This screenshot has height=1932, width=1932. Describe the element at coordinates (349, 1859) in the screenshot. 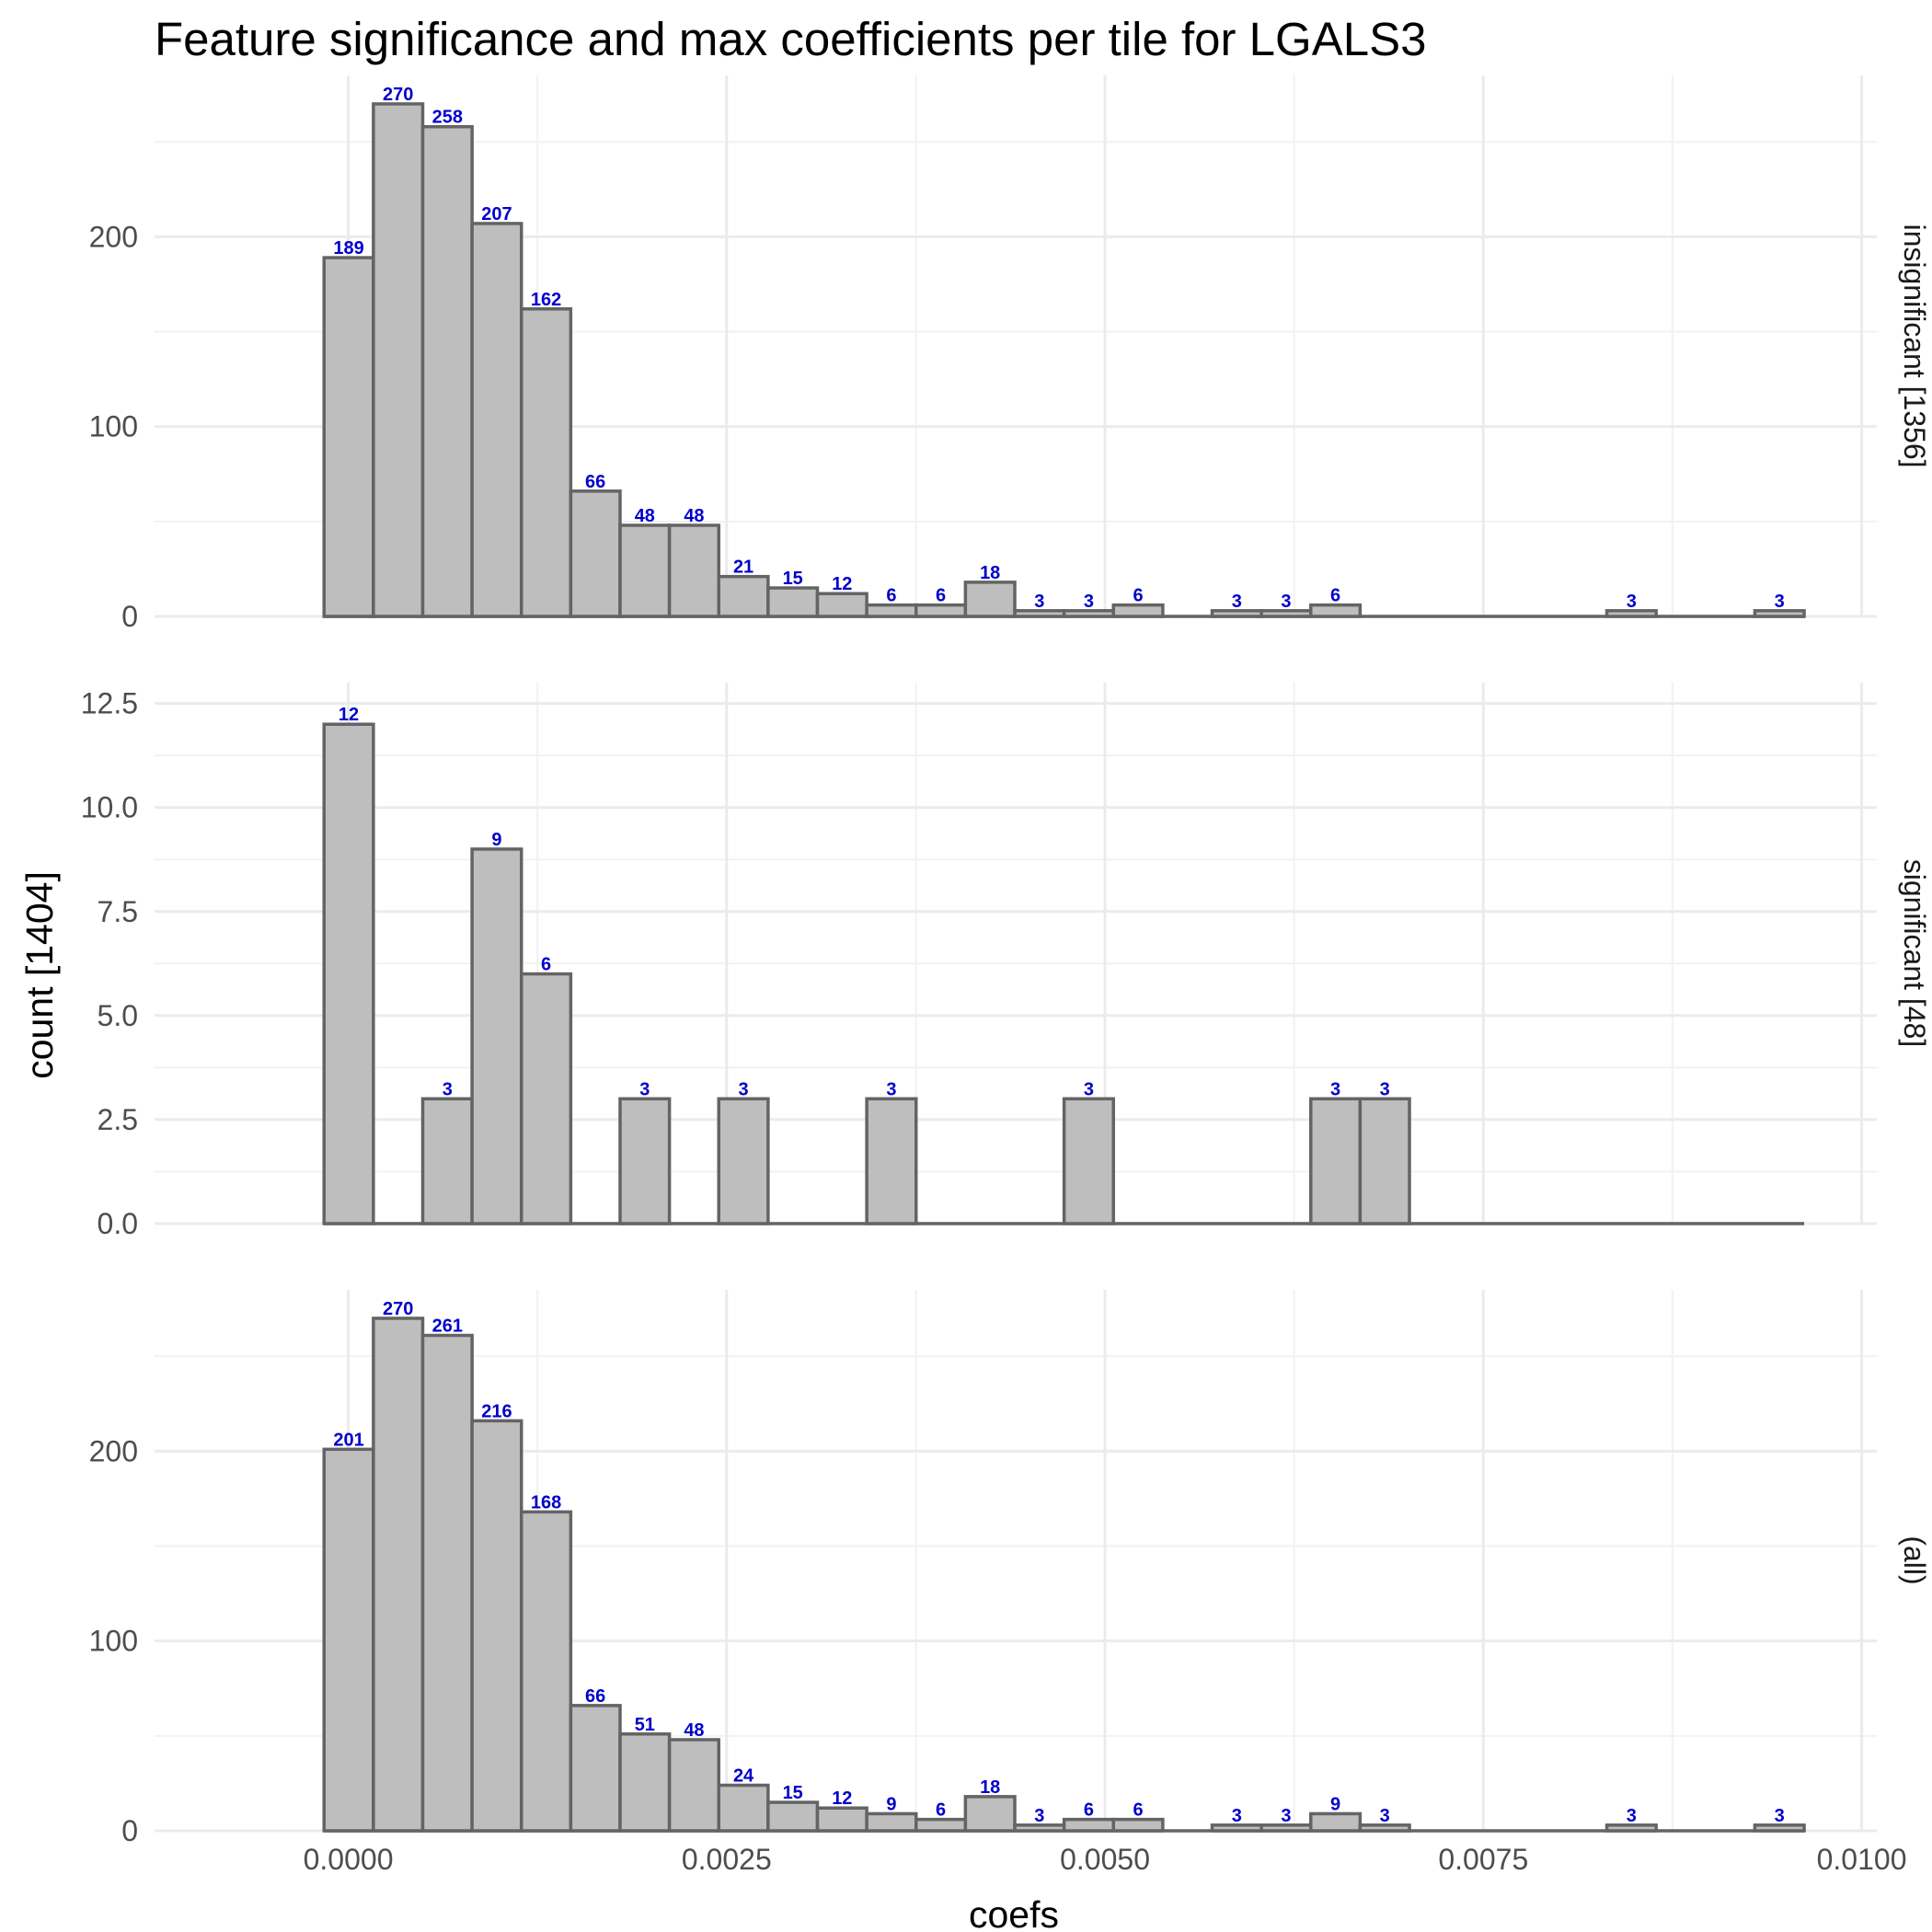

I see `x-tick-label: 0.0000` at that location.